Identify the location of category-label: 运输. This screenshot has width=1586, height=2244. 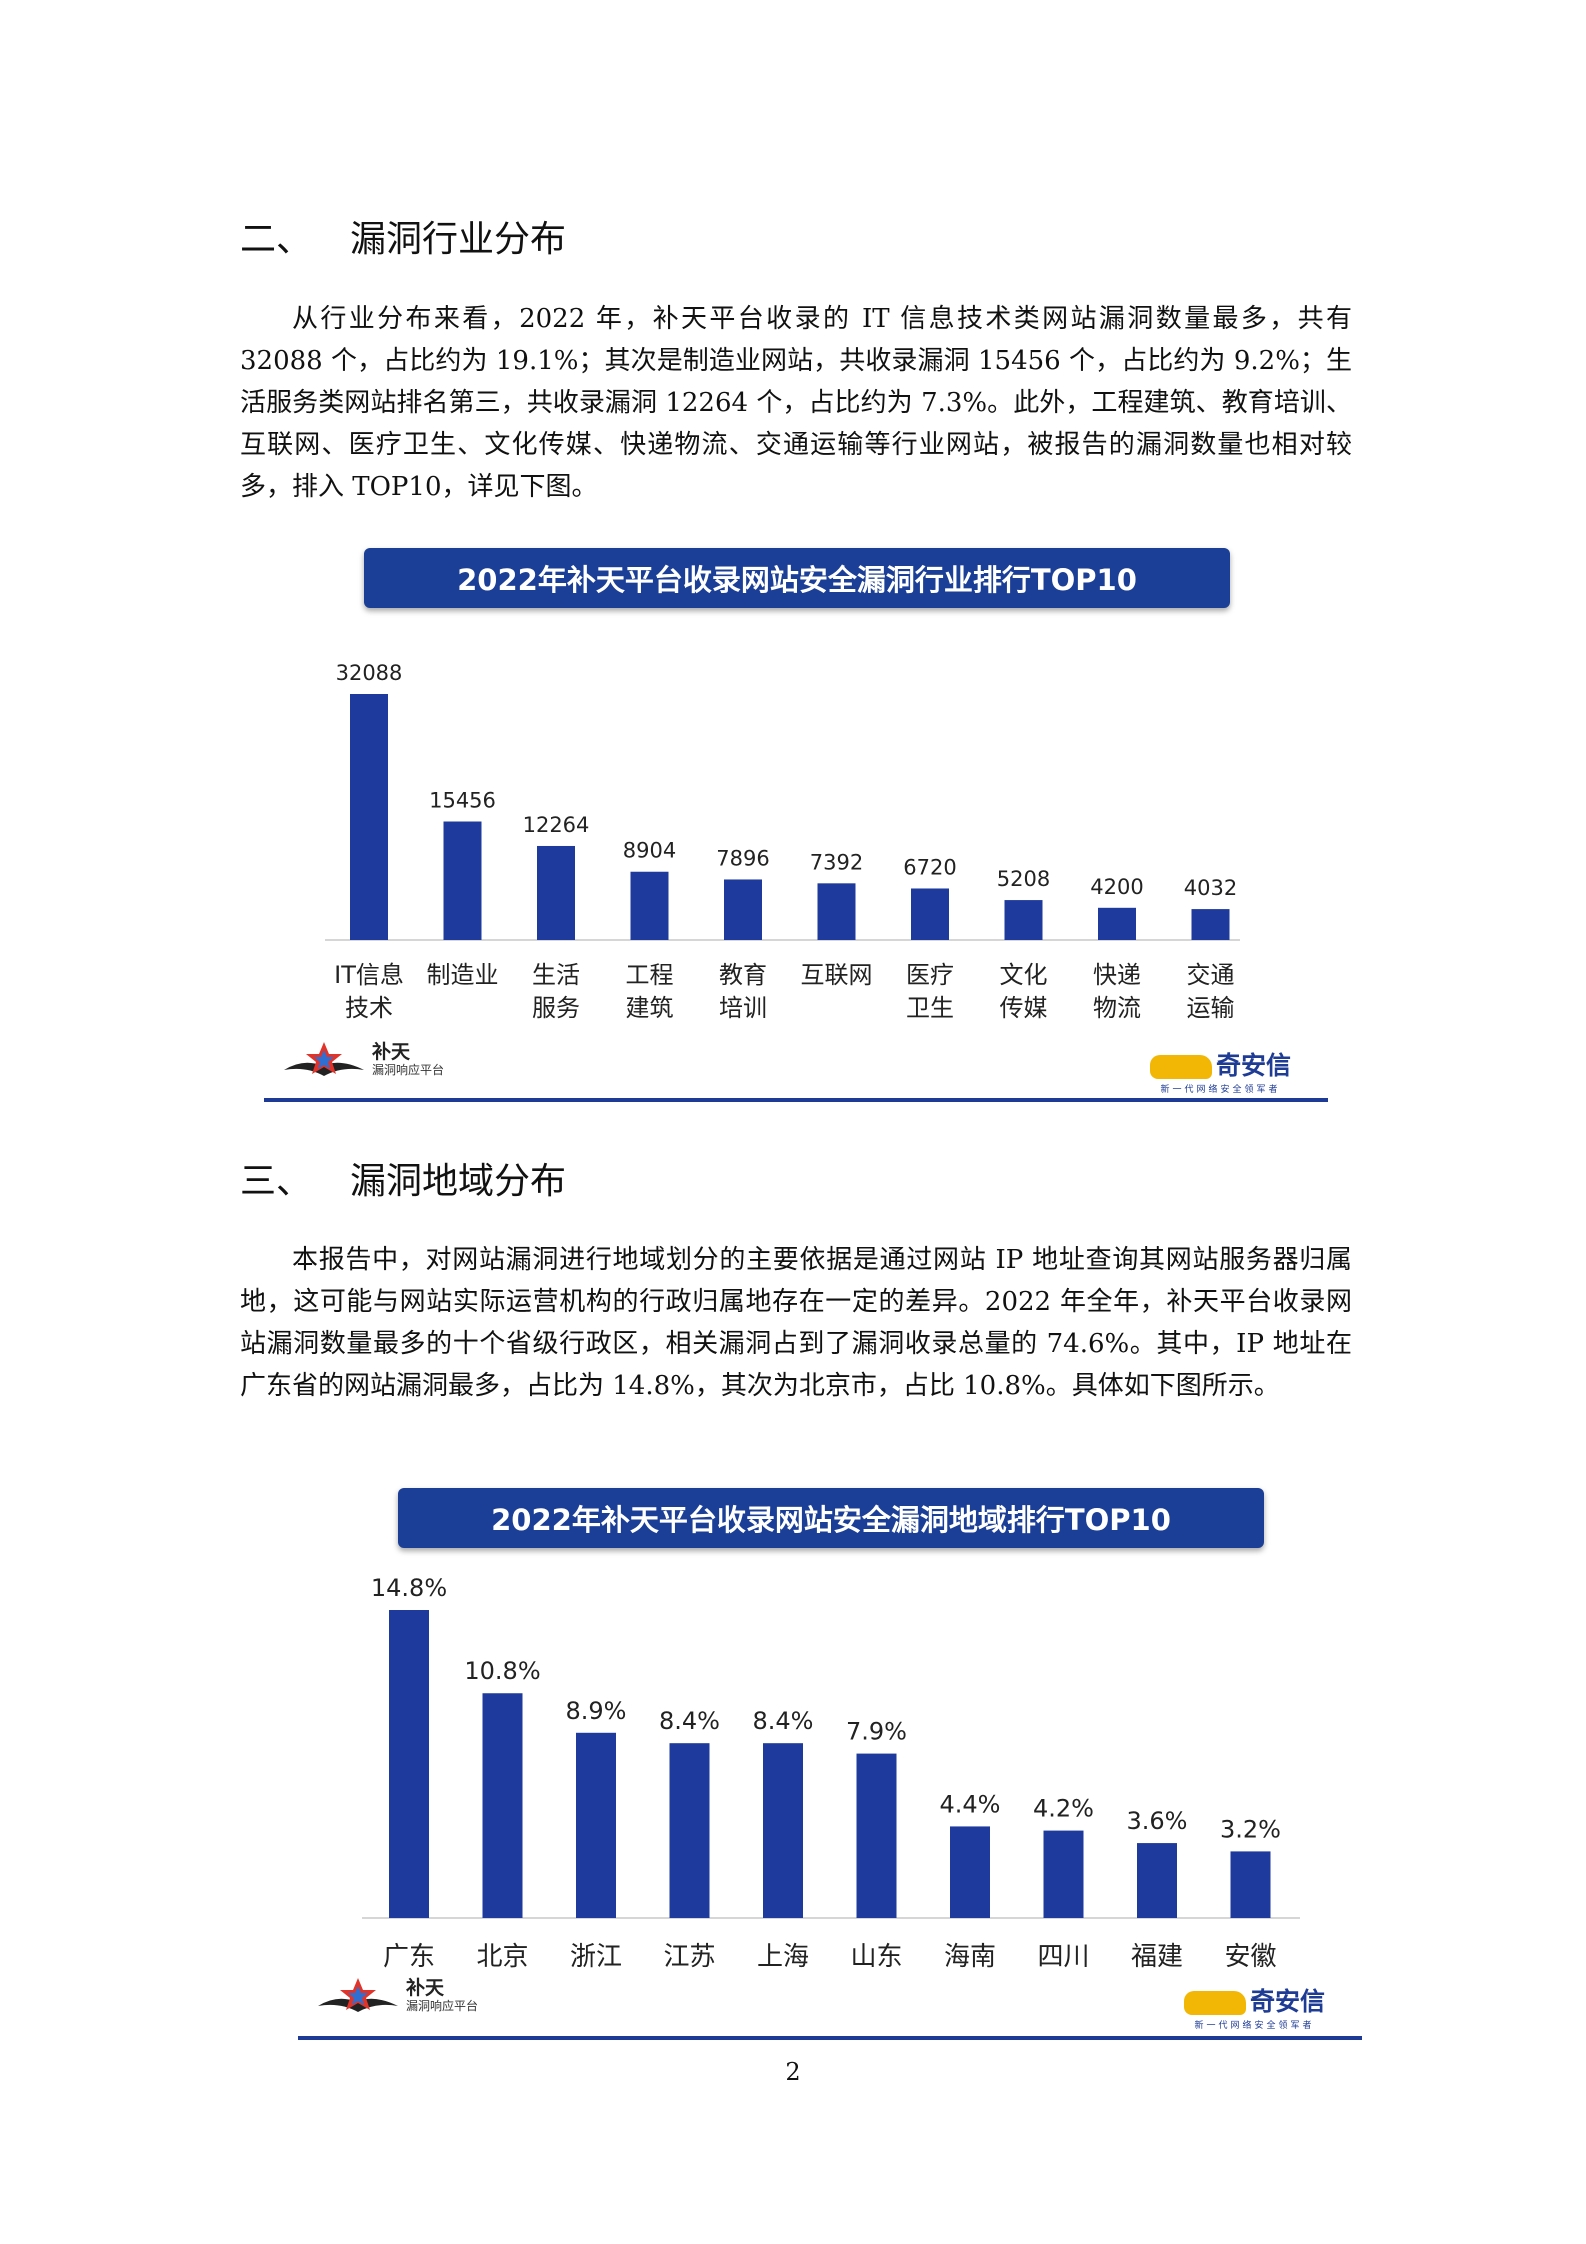
(1211, 1008).